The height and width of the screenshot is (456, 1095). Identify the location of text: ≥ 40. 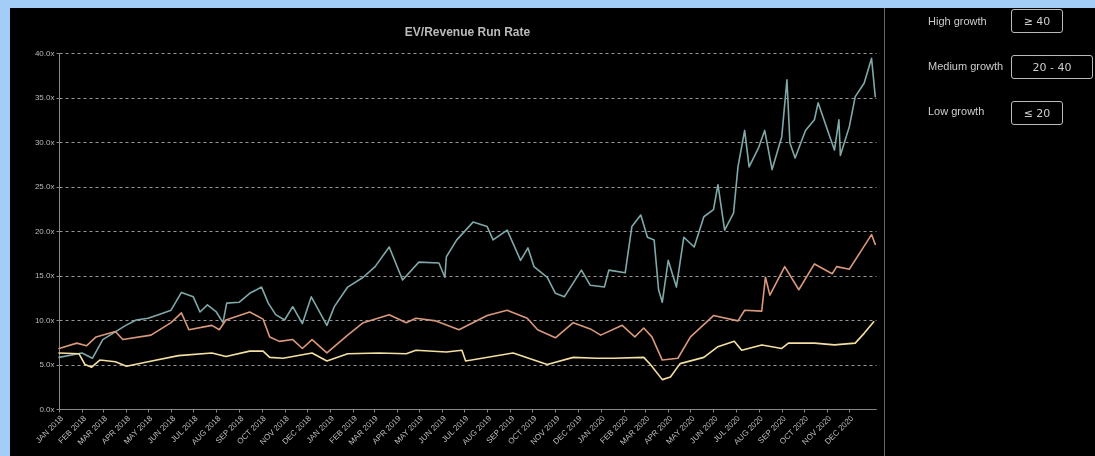
(1037, 21).